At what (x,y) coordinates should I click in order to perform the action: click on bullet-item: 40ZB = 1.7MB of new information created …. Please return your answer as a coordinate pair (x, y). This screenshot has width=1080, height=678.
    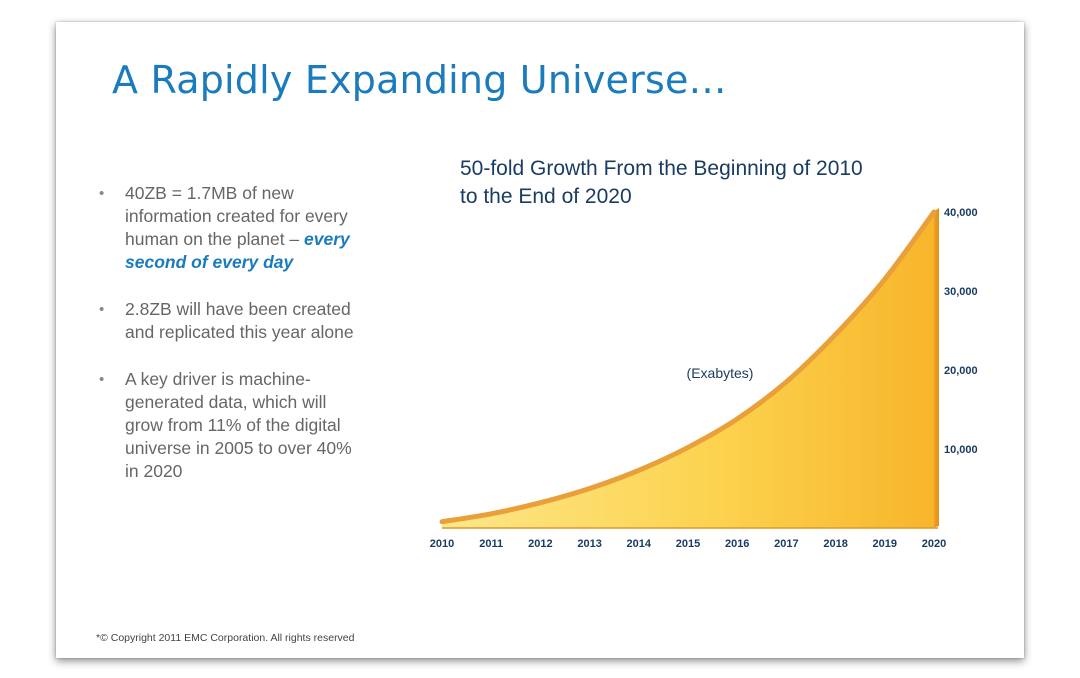
    Looking at the image, I should click on (231, 228).